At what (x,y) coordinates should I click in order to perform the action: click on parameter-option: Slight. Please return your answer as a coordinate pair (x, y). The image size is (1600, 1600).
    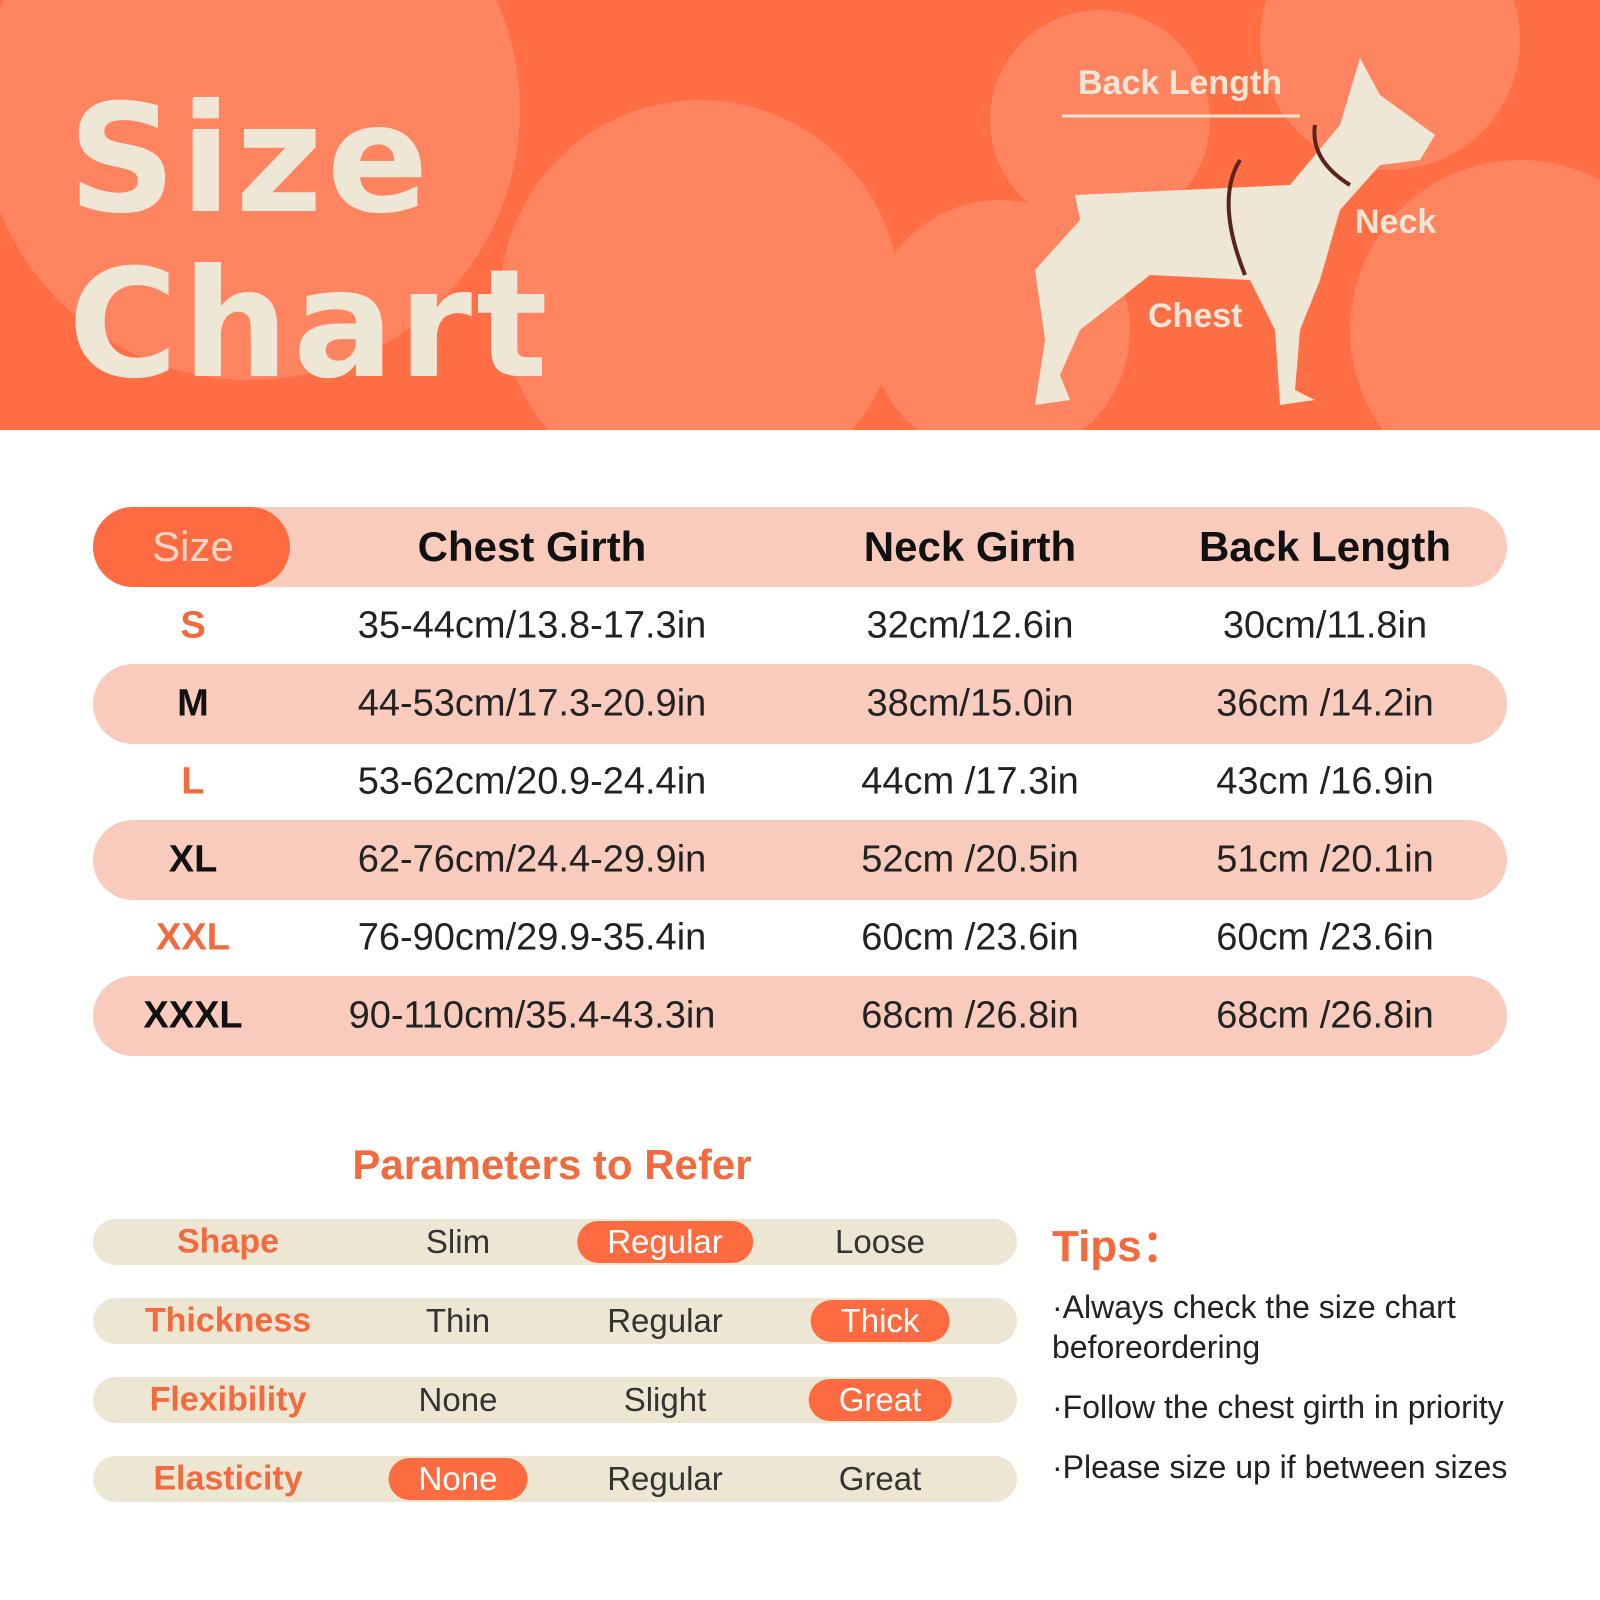
    Looking at the image, I should click on (665, 1399).